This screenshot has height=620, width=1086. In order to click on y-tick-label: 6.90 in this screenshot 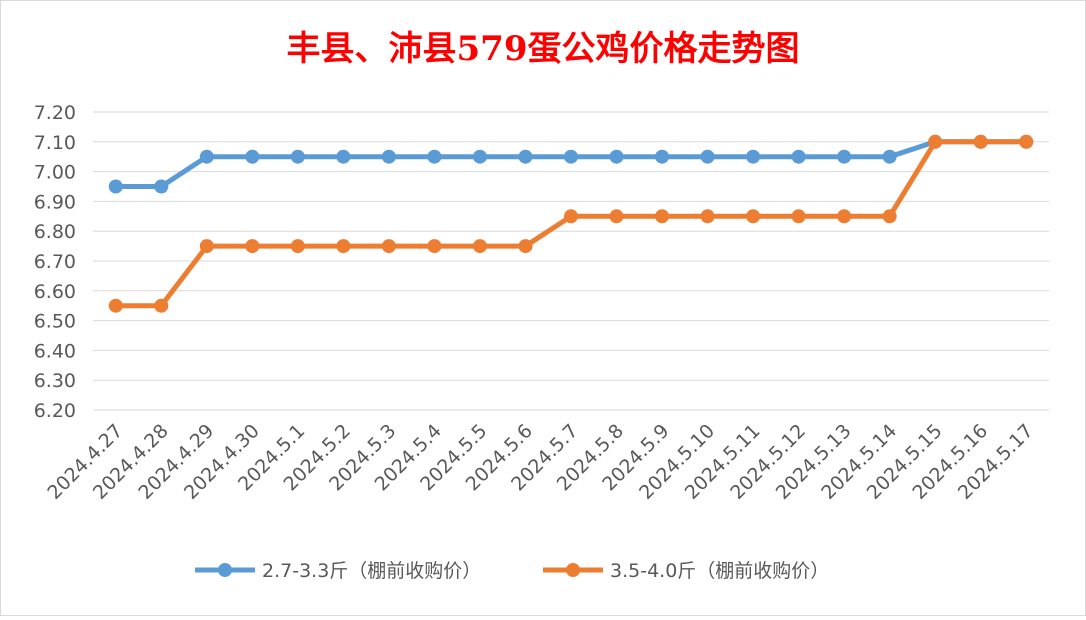, I will do `click(55, 202)`.